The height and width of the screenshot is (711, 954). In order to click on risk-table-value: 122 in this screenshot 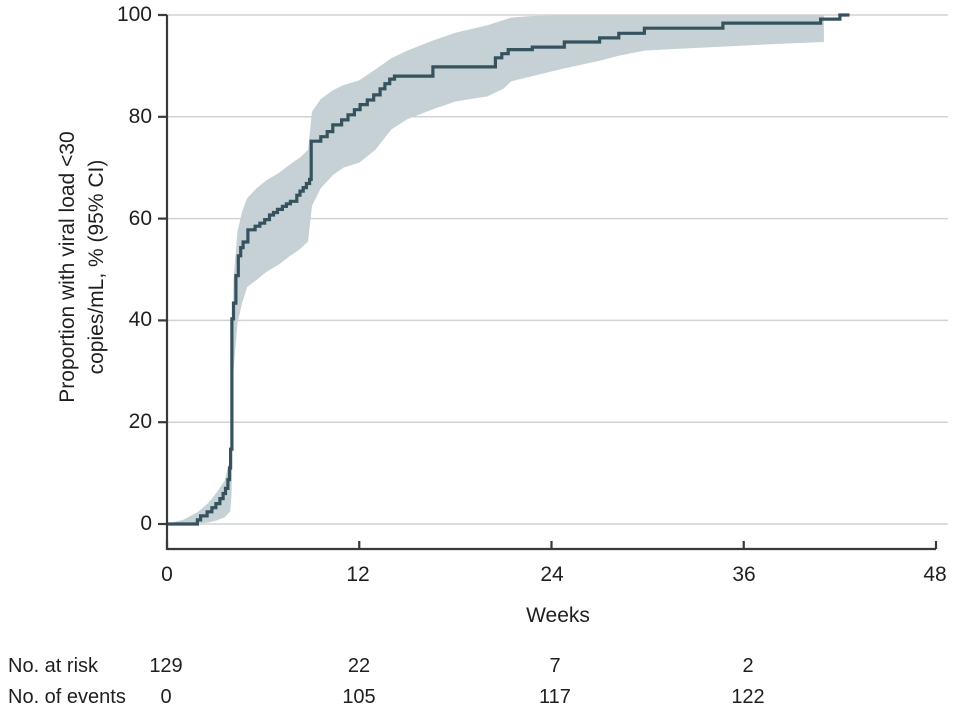, I will do `click(748, 697)`.